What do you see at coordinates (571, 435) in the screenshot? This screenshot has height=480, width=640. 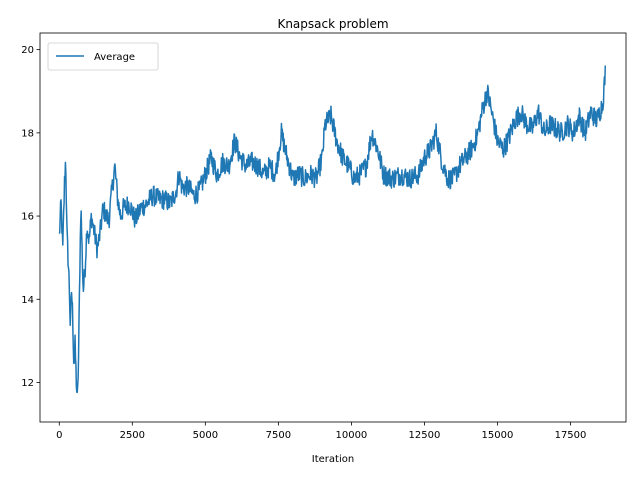 I see `x-tick-label: 17500` at bounding box center [571, 435].